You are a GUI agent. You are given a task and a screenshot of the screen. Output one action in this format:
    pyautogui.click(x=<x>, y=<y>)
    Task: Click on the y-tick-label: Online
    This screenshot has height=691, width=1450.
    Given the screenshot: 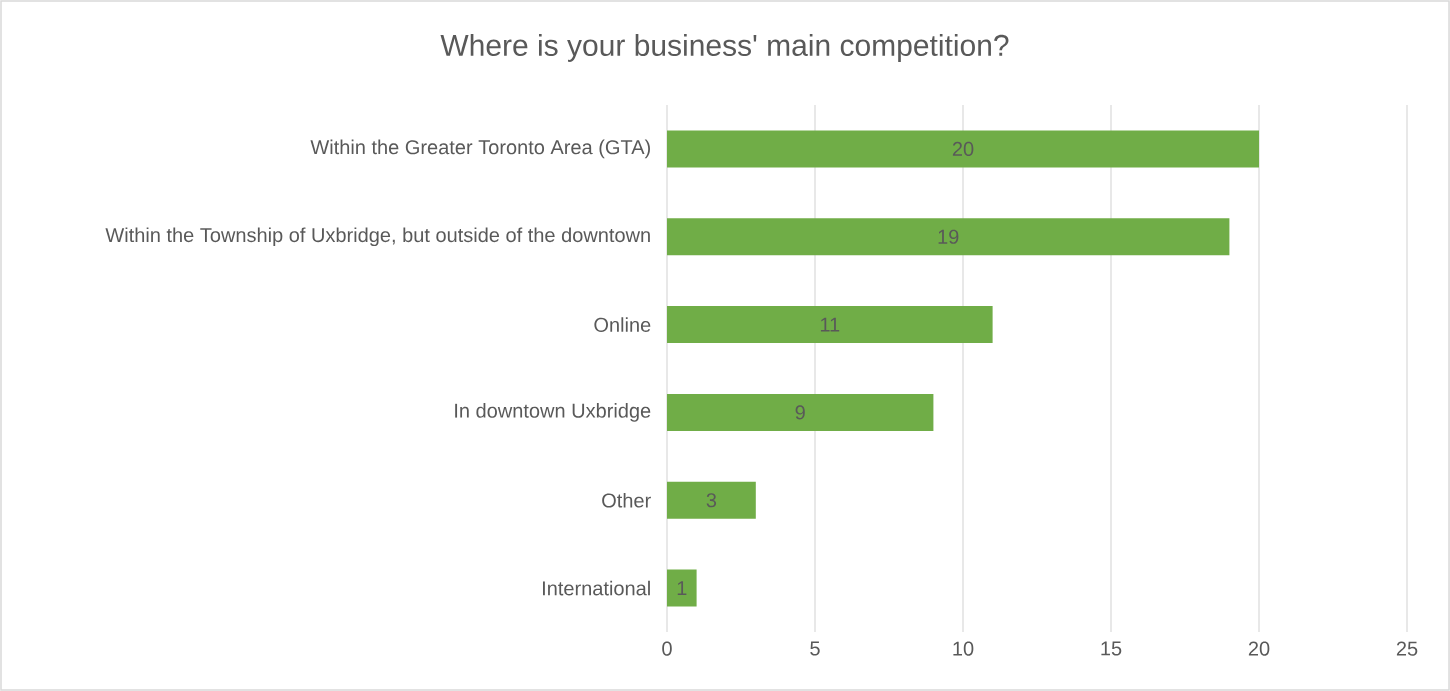 What is the action you would take?
    pyautogui.click(x=622, y=324)
    